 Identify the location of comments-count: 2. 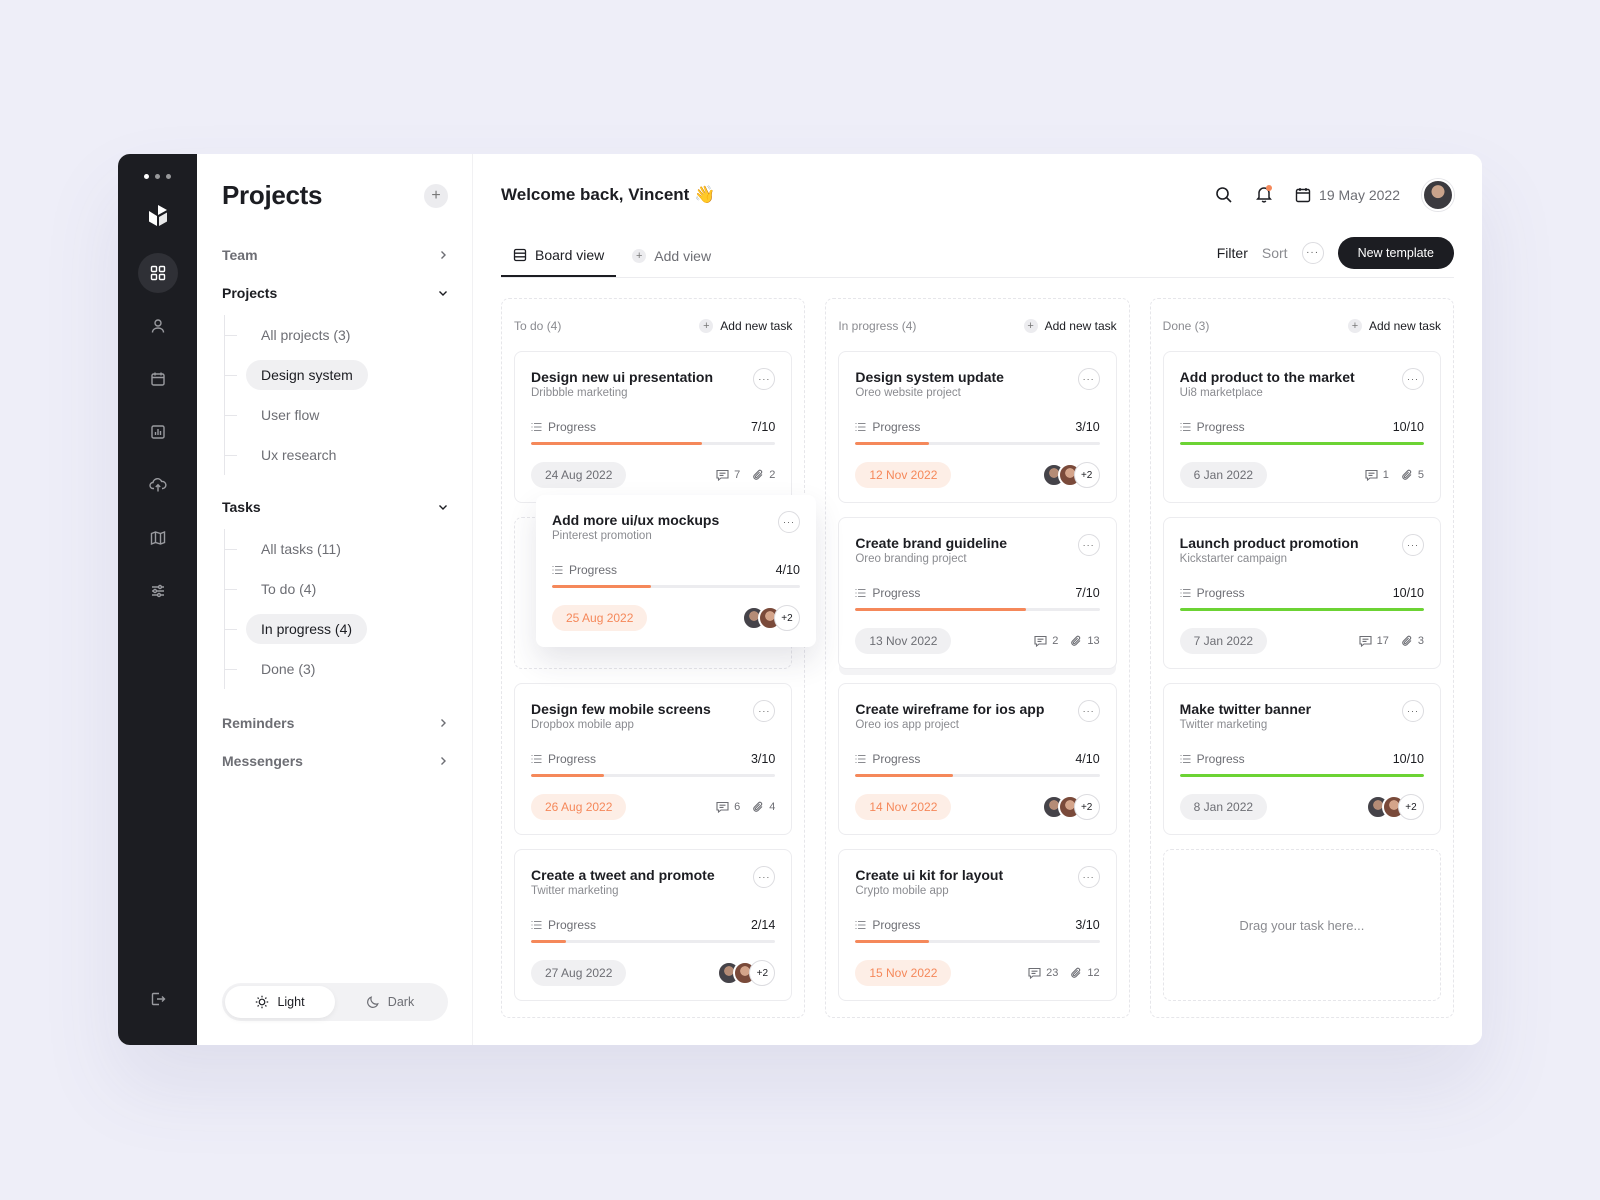
(1046, 641).